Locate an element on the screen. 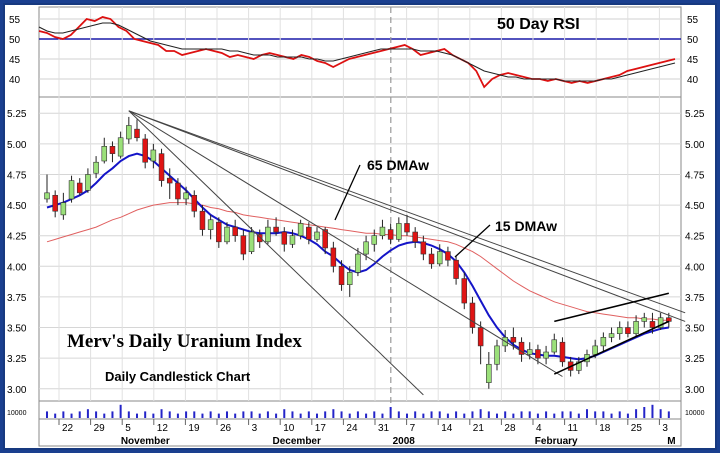 The width and height of the screenshot is (720, 453). price-tick-label-left: 3.25 is located at coordinates (17, 359).